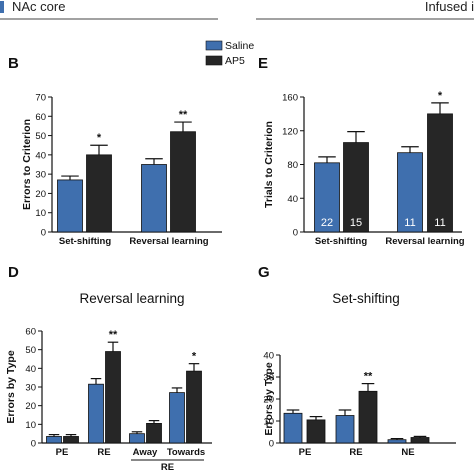  What do you see at coordinates (38, 7) in the screenshot?
I see `header-left-title: NAc core` at bounding box center [38, 7].